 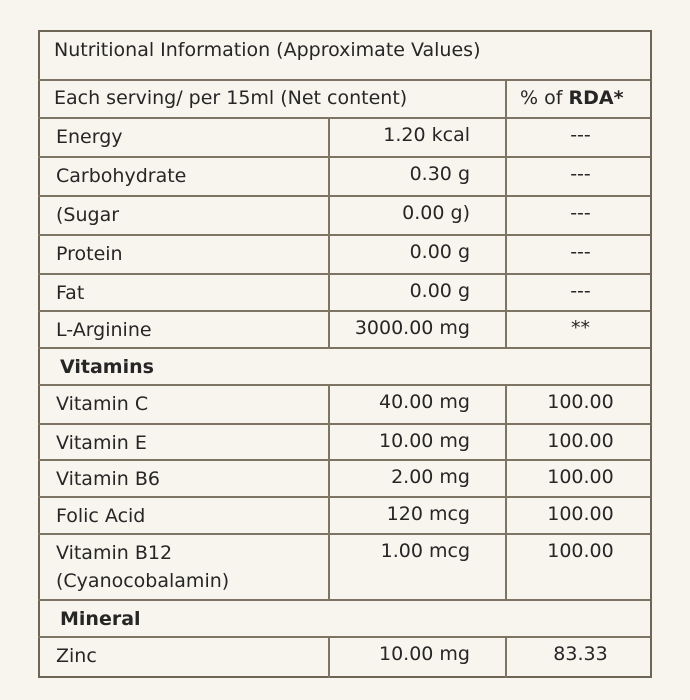 I want to click on amount: 1.00 mcg, so click(x=425, y=551).